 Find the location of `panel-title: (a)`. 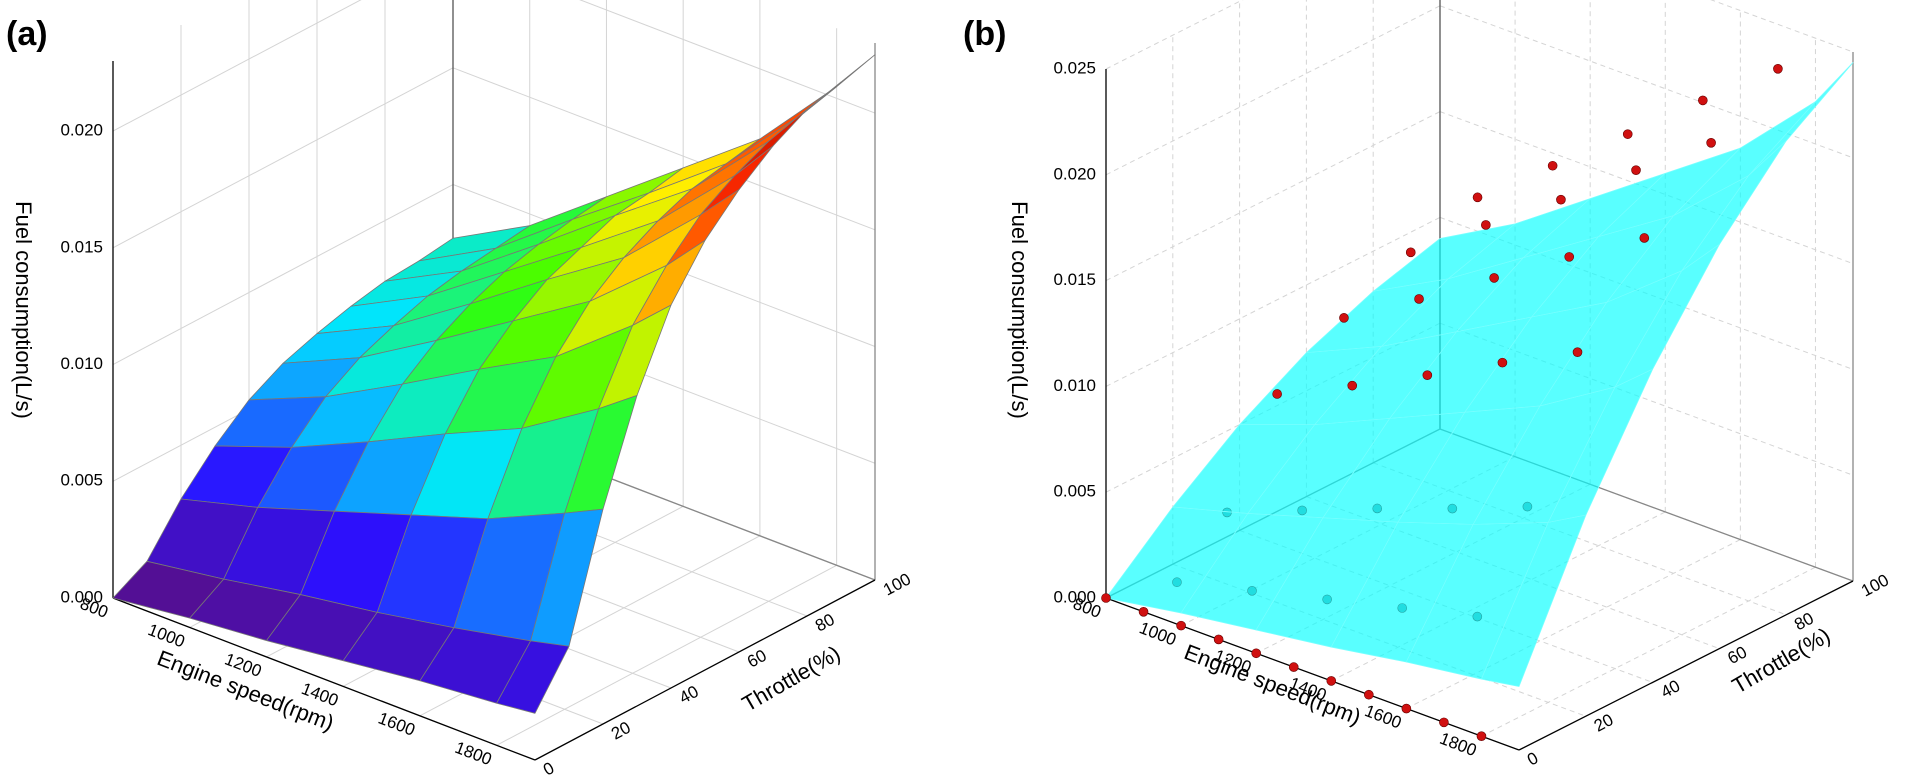

panel-title: (a) is located at coordinates (27, 34).